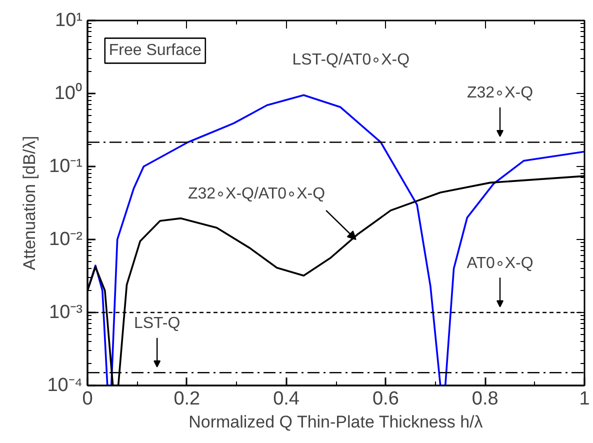  I want to click on y-axis-title: Attenuation [dB/λ], so click(30, 203).